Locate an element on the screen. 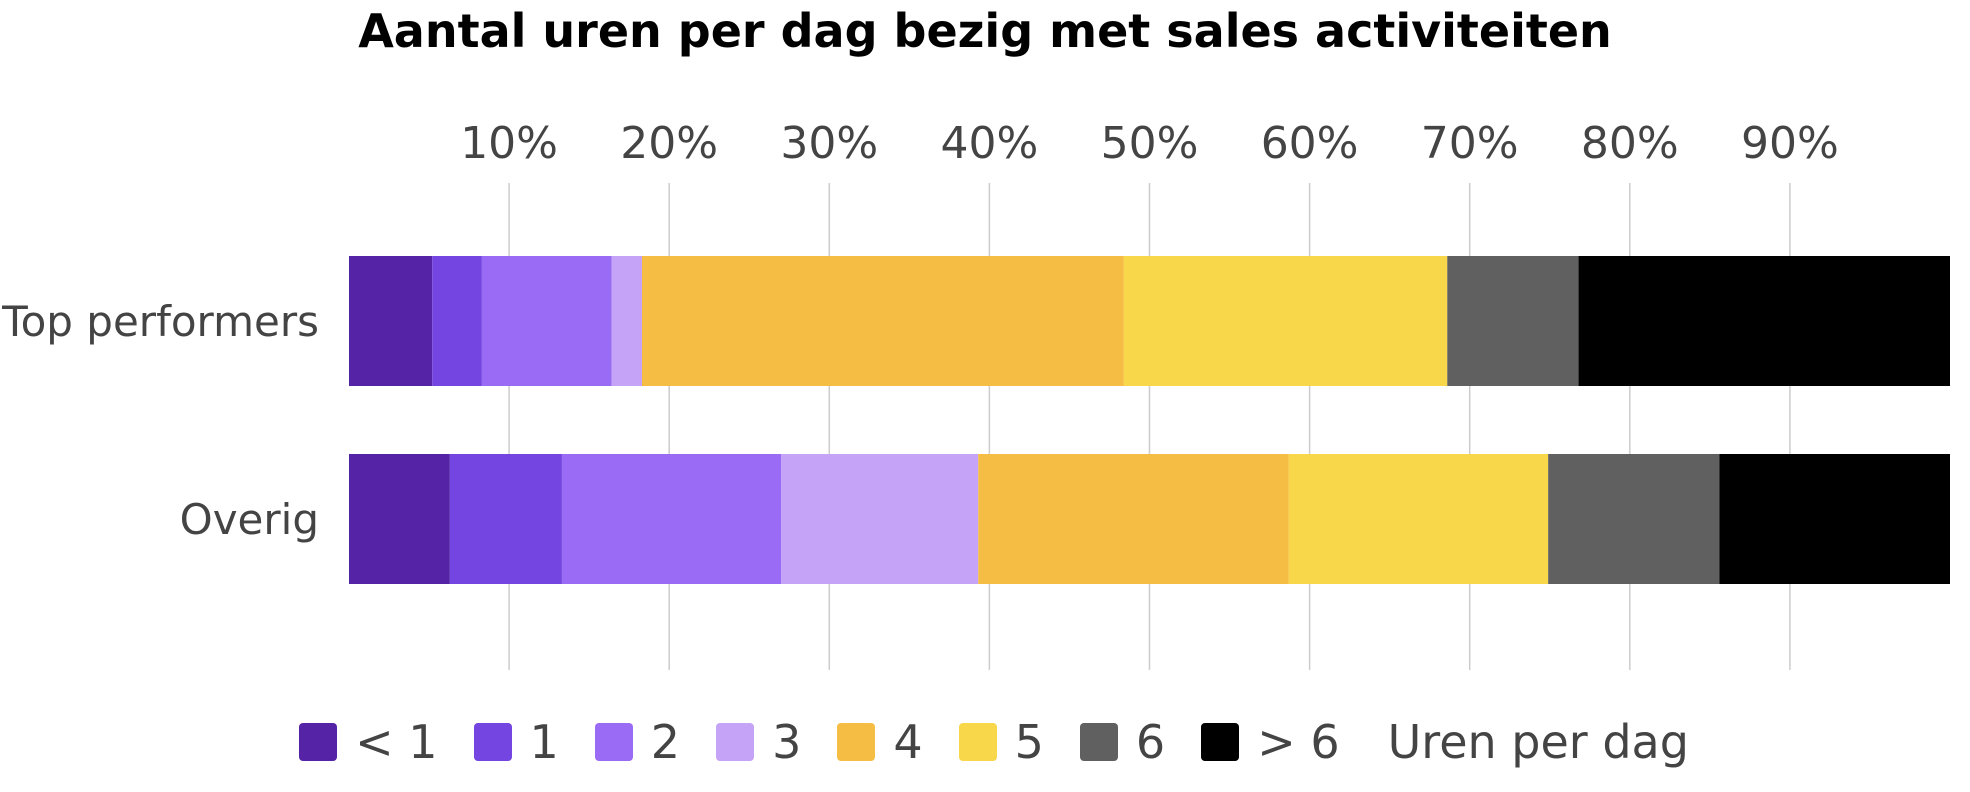 This screenshot has height=792, width=1970. legend-title: Uren per dag is located at coordinates (1538, 742).